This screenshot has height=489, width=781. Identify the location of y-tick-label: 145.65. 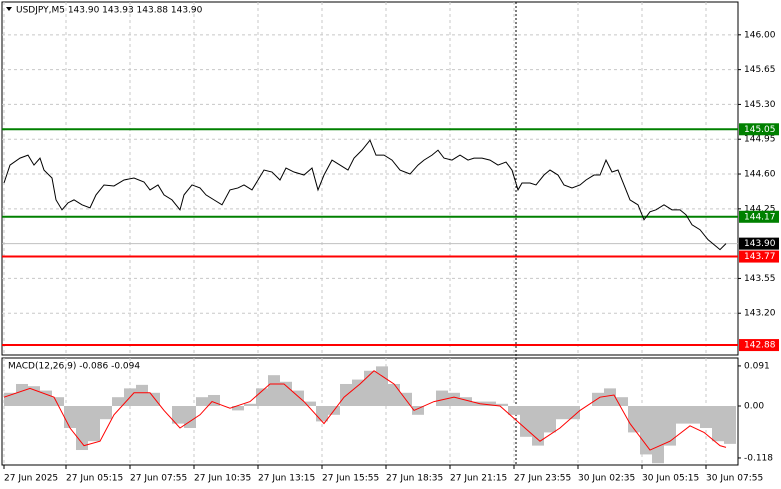
(760, 70).